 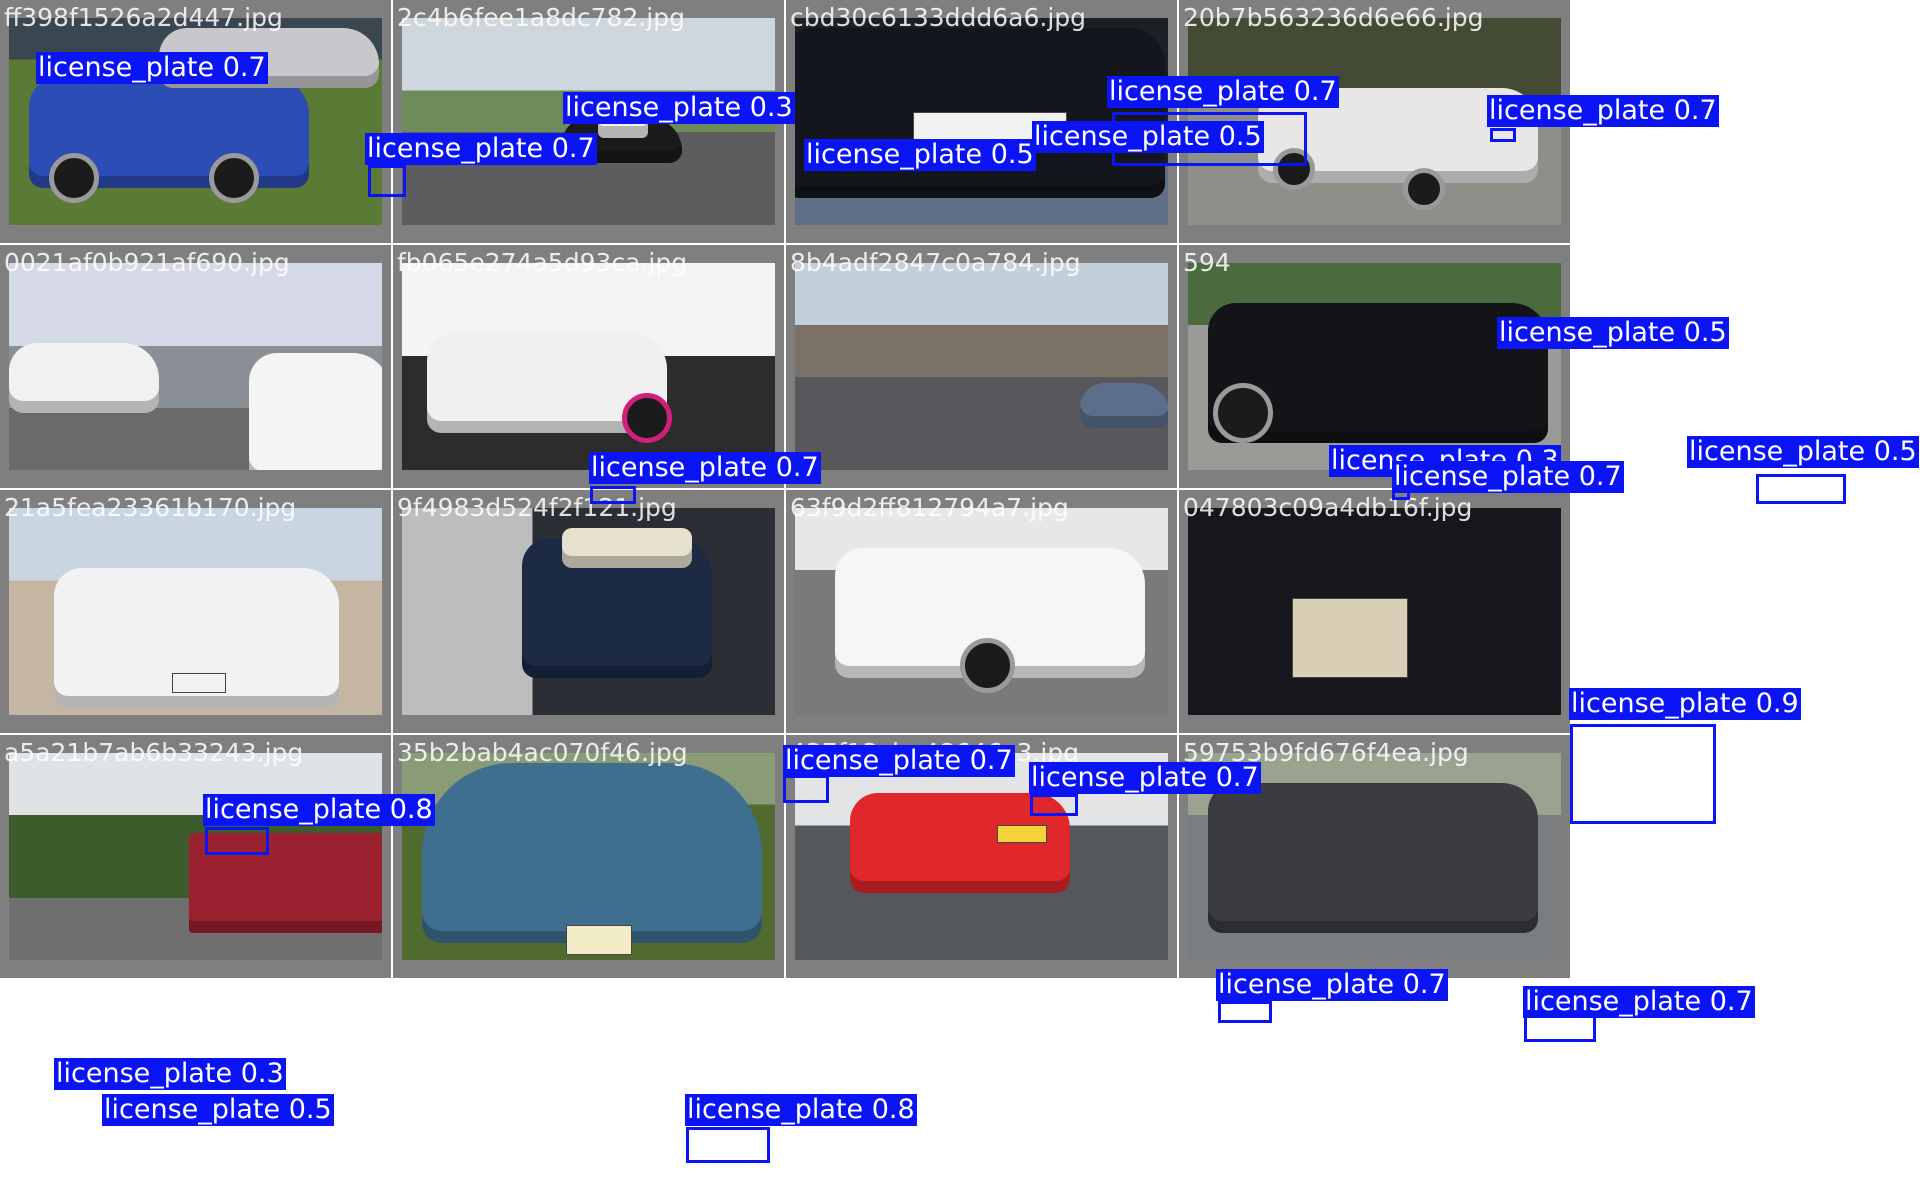 What do you see at coordinates (935, 262) in the screenshot?
I see `image-filename: 8b4adf2847c0a784.jpg` at bounding box center [935, 262].